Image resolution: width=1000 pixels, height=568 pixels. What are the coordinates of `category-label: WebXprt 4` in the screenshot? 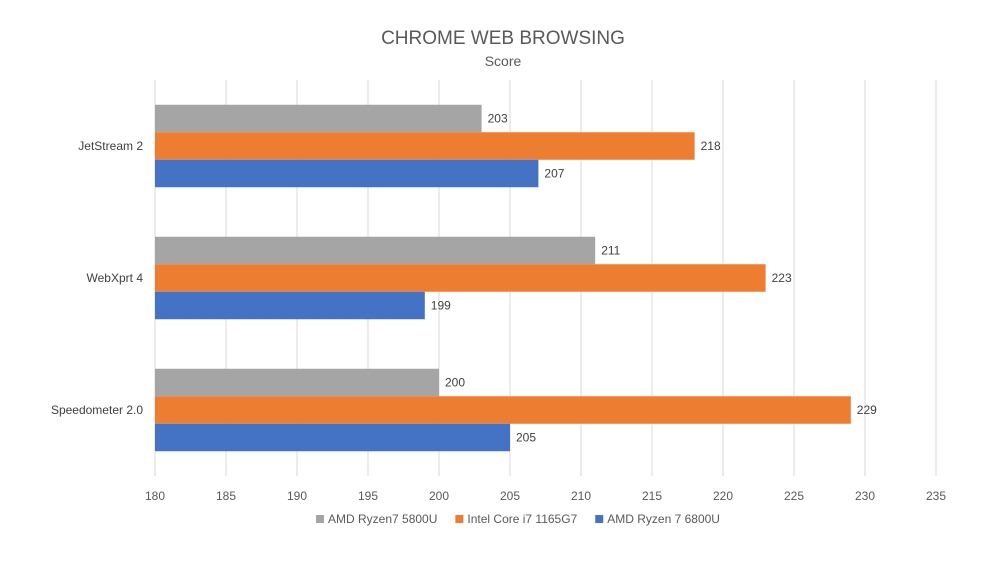 It's located at (115, 278).